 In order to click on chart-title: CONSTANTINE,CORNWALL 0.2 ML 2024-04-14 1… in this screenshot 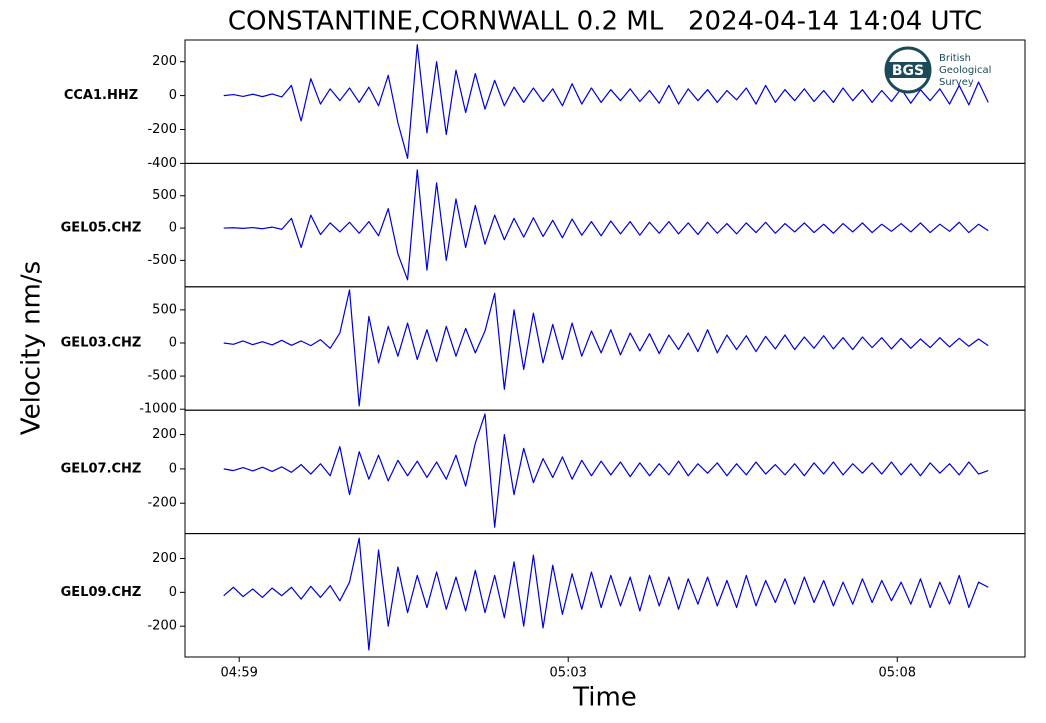, I will do `click(605, 22)`.